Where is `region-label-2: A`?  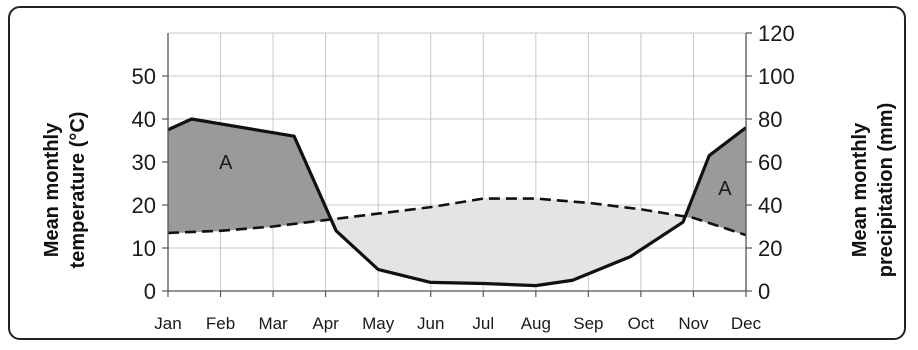
region-label-2: A is located at coordinates (725, 189).